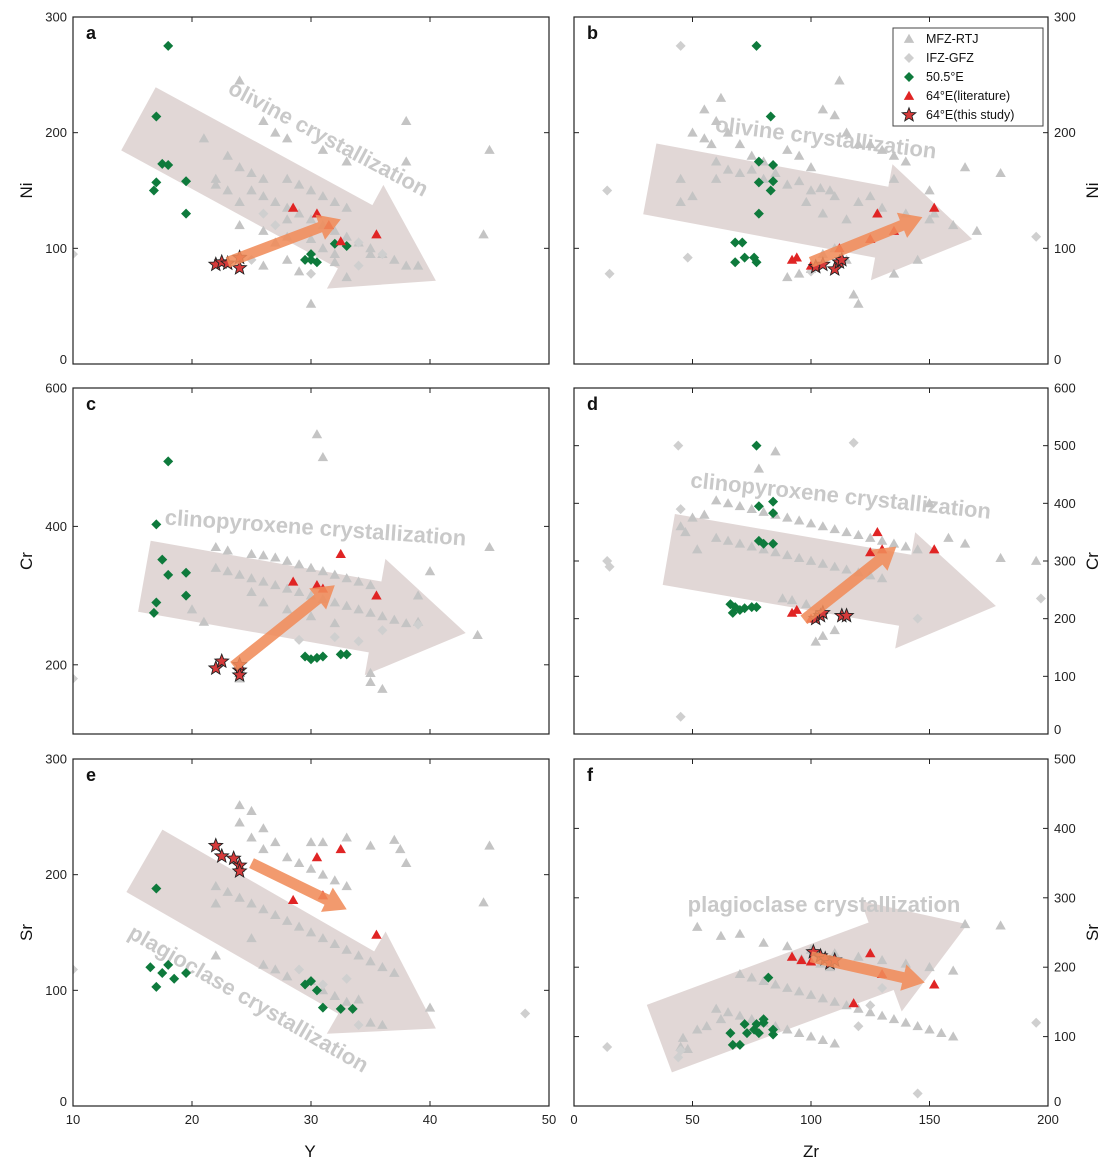 The image size is (1114, 1167). I want to click on x-tick-label: 10, so click(73, 1119).